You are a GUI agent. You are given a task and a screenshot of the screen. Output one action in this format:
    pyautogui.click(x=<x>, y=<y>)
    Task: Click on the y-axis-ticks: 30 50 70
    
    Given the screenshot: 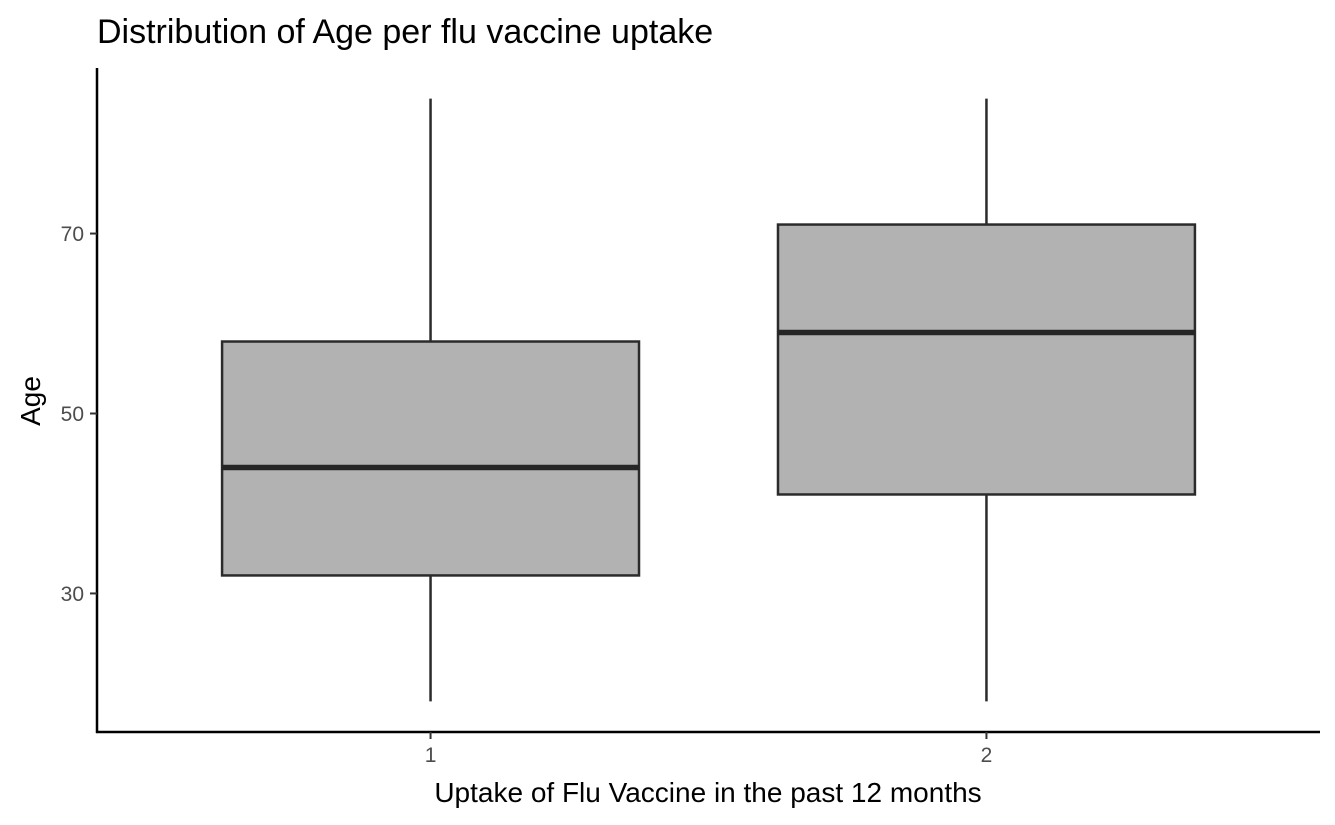 What is the action you would take?
    pyautogui.click(x=79, y=414)
    